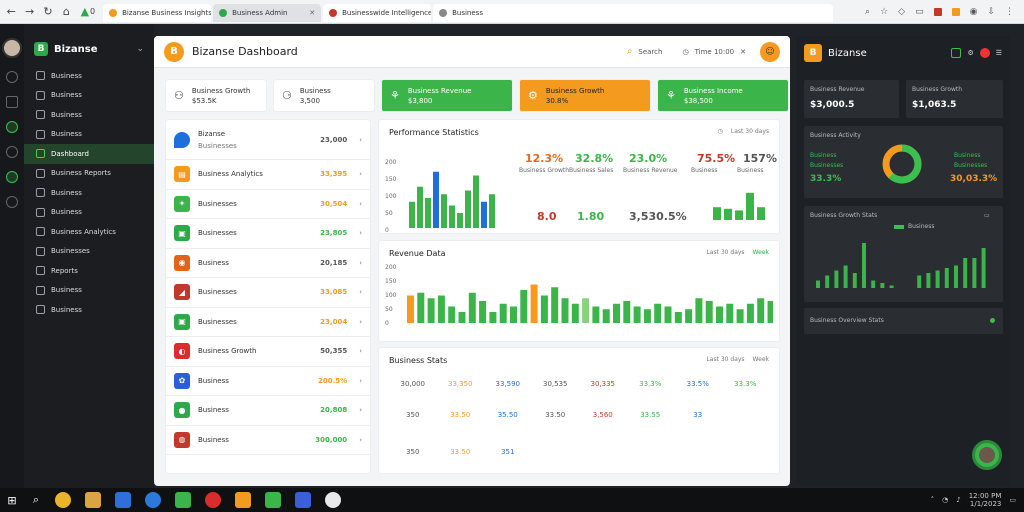  Describe the element at coordinates (268, 140) in the screenshot. I see `list-item: Bizanse Businesses 23,000 ›` at that location.